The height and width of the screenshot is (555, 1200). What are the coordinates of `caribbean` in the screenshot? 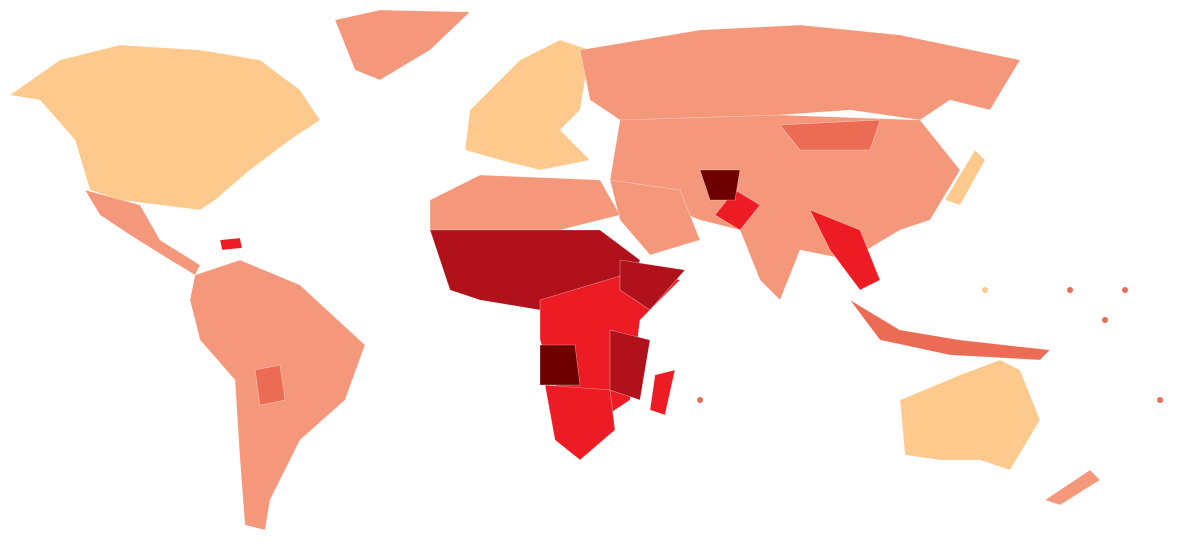 It's located at (231, 244).